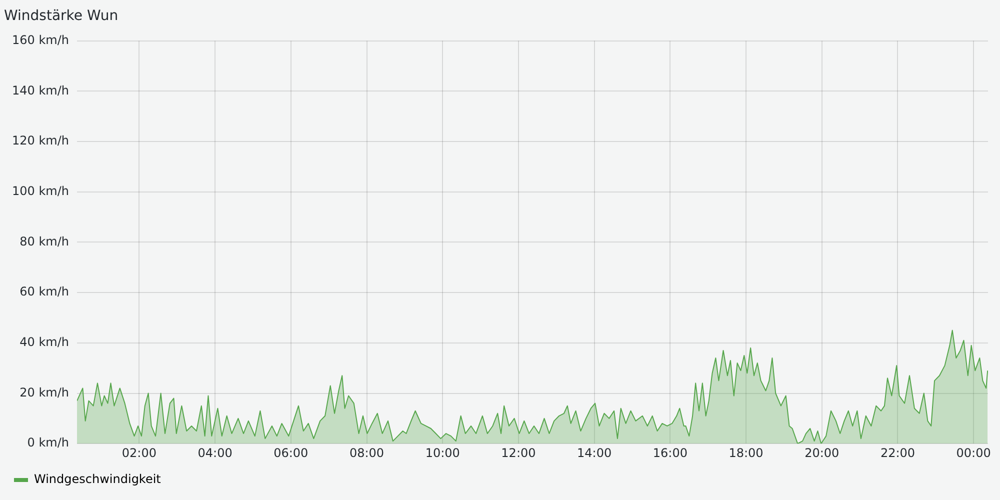  What do you see at coordinates (518, 453) in the screenshot?
I see `x-tick-label: 12:00` at bounding box center [518, 453].